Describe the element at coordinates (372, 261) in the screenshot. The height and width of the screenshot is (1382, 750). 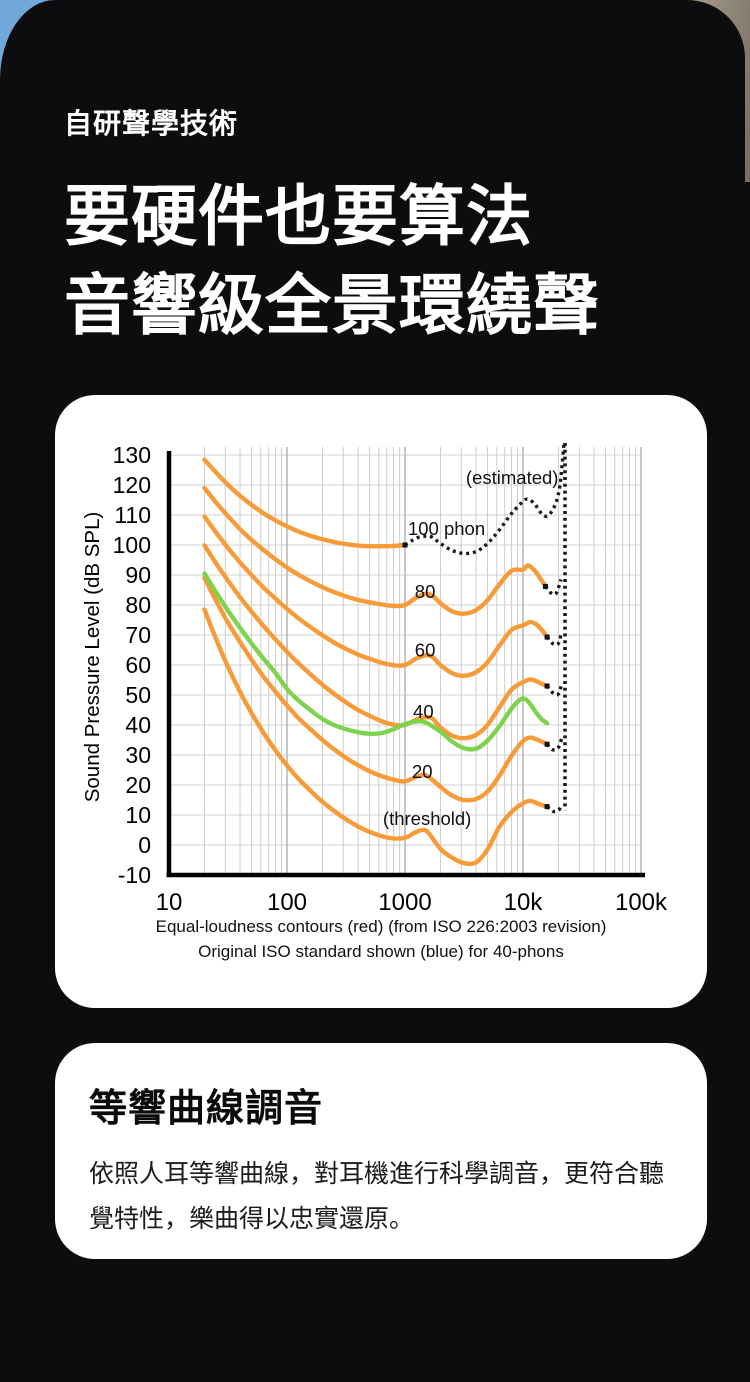
I see `page-title: 要硬件也要算法 音響級全景環繞聲` at that location.